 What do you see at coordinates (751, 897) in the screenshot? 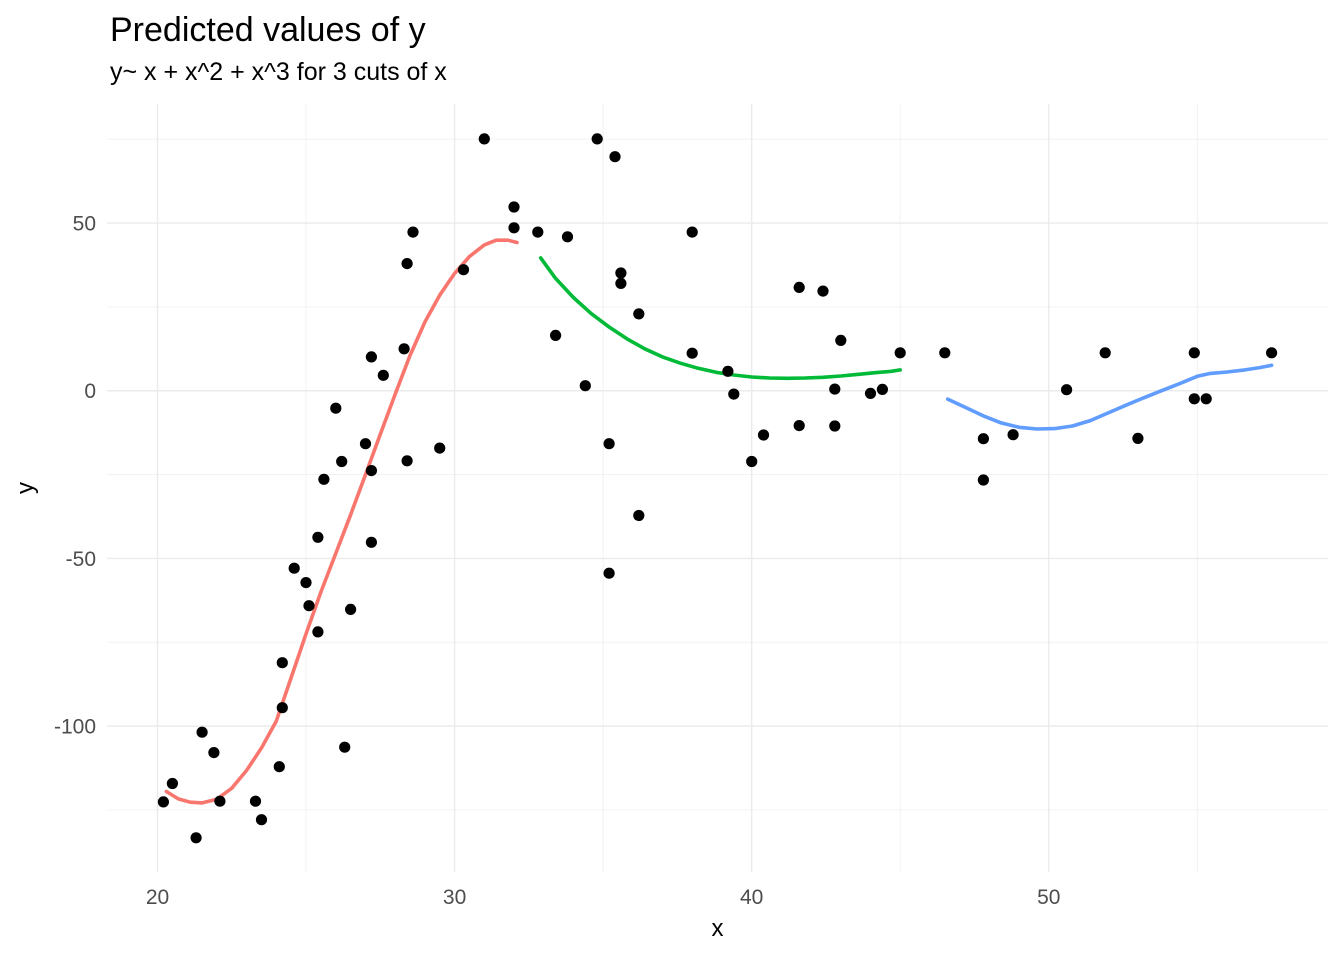
I see `x-tick-label: 40` at bounding box center [751, 897].